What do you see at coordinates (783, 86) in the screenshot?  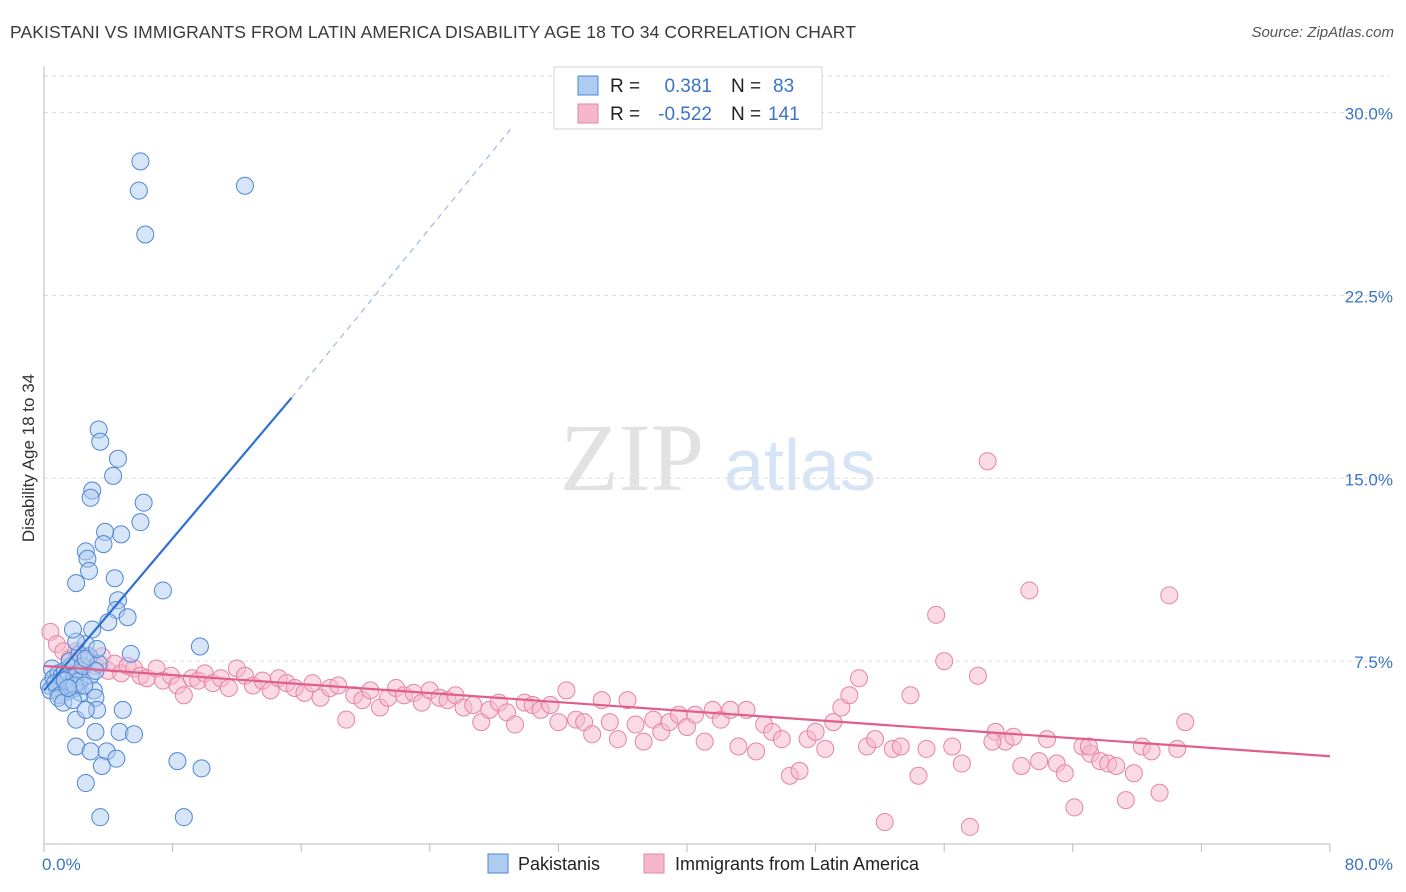 I see `legend-n-value-1: 83` at bounding box center [783, 86].